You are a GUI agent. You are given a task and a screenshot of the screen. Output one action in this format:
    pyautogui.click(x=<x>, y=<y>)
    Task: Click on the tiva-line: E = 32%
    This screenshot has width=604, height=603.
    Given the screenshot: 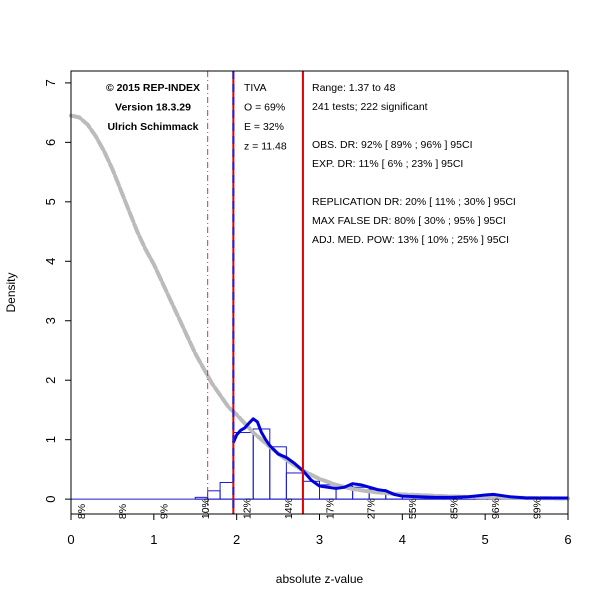 What is the action you would take?
    pyautogui.click(x=264, y=127)
    